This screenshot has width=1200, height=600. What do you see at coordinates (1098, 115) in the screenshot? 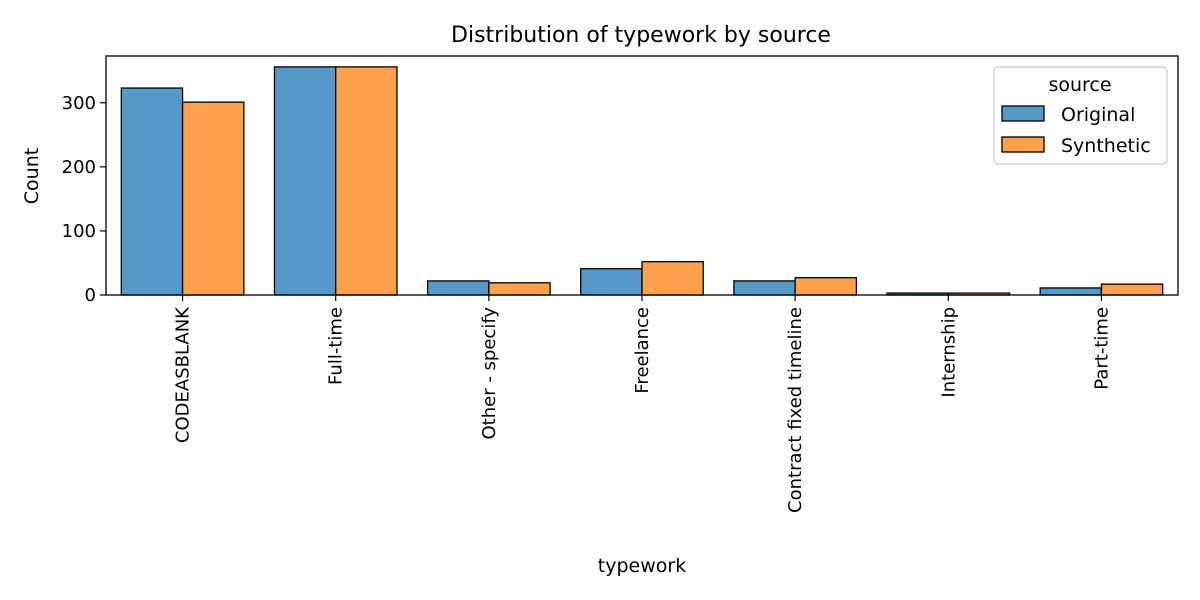
I see `legend-label-original: Original` at bounding box center [1098, 115].